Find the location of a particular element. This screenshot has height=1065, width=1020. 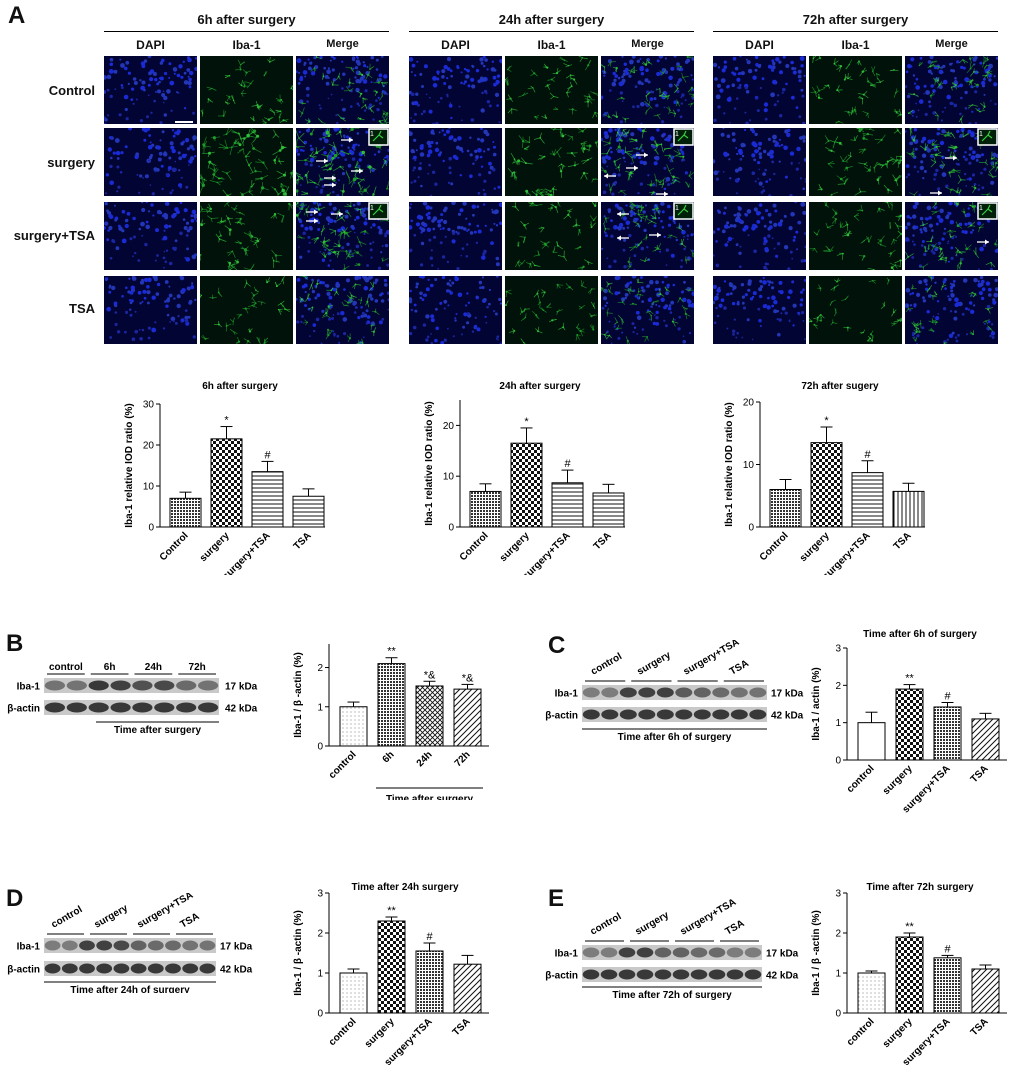

blot-strip is located at coordinates (131, 685).